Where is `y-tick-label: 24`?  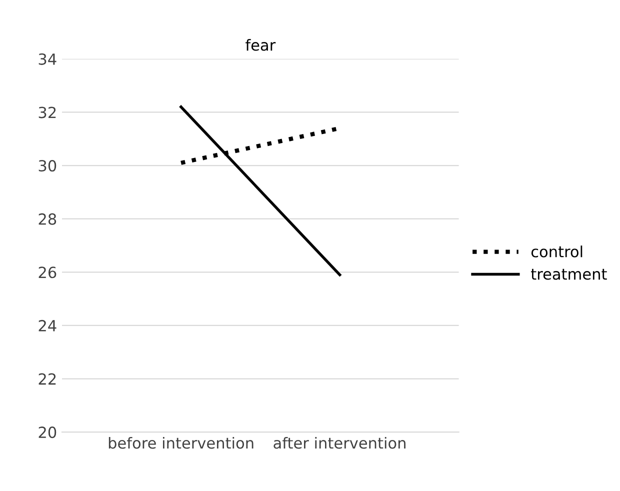
y-tick-label: 24 is located at coordinates (47, 326).